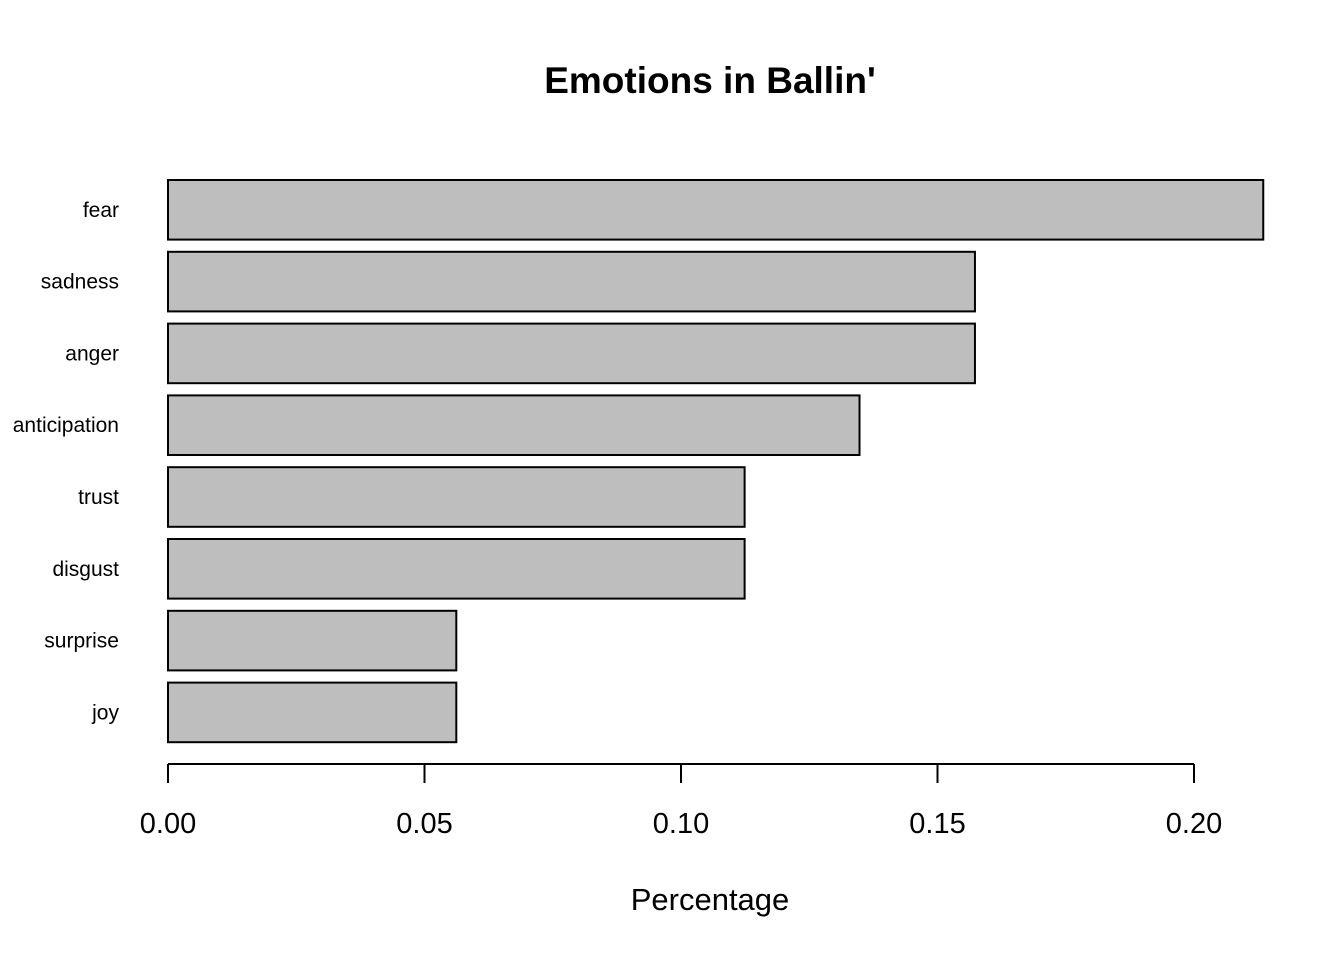 Image resolution: width=1344 pixels, height=960 pixels. I want to click on bar-surprise, so click(312, 640).